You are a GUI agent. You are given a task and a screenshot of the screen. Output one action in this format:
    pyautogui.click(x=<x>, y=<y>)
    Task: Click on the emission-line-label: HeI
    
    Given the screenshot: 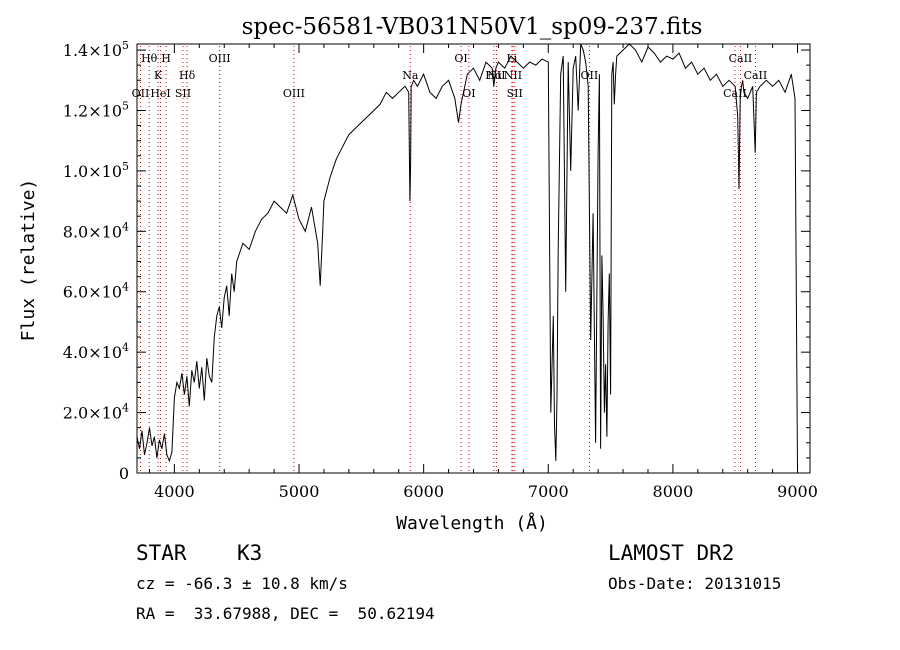 What is the action you would take?
    pyautogui.click(x=160, y=93)
    